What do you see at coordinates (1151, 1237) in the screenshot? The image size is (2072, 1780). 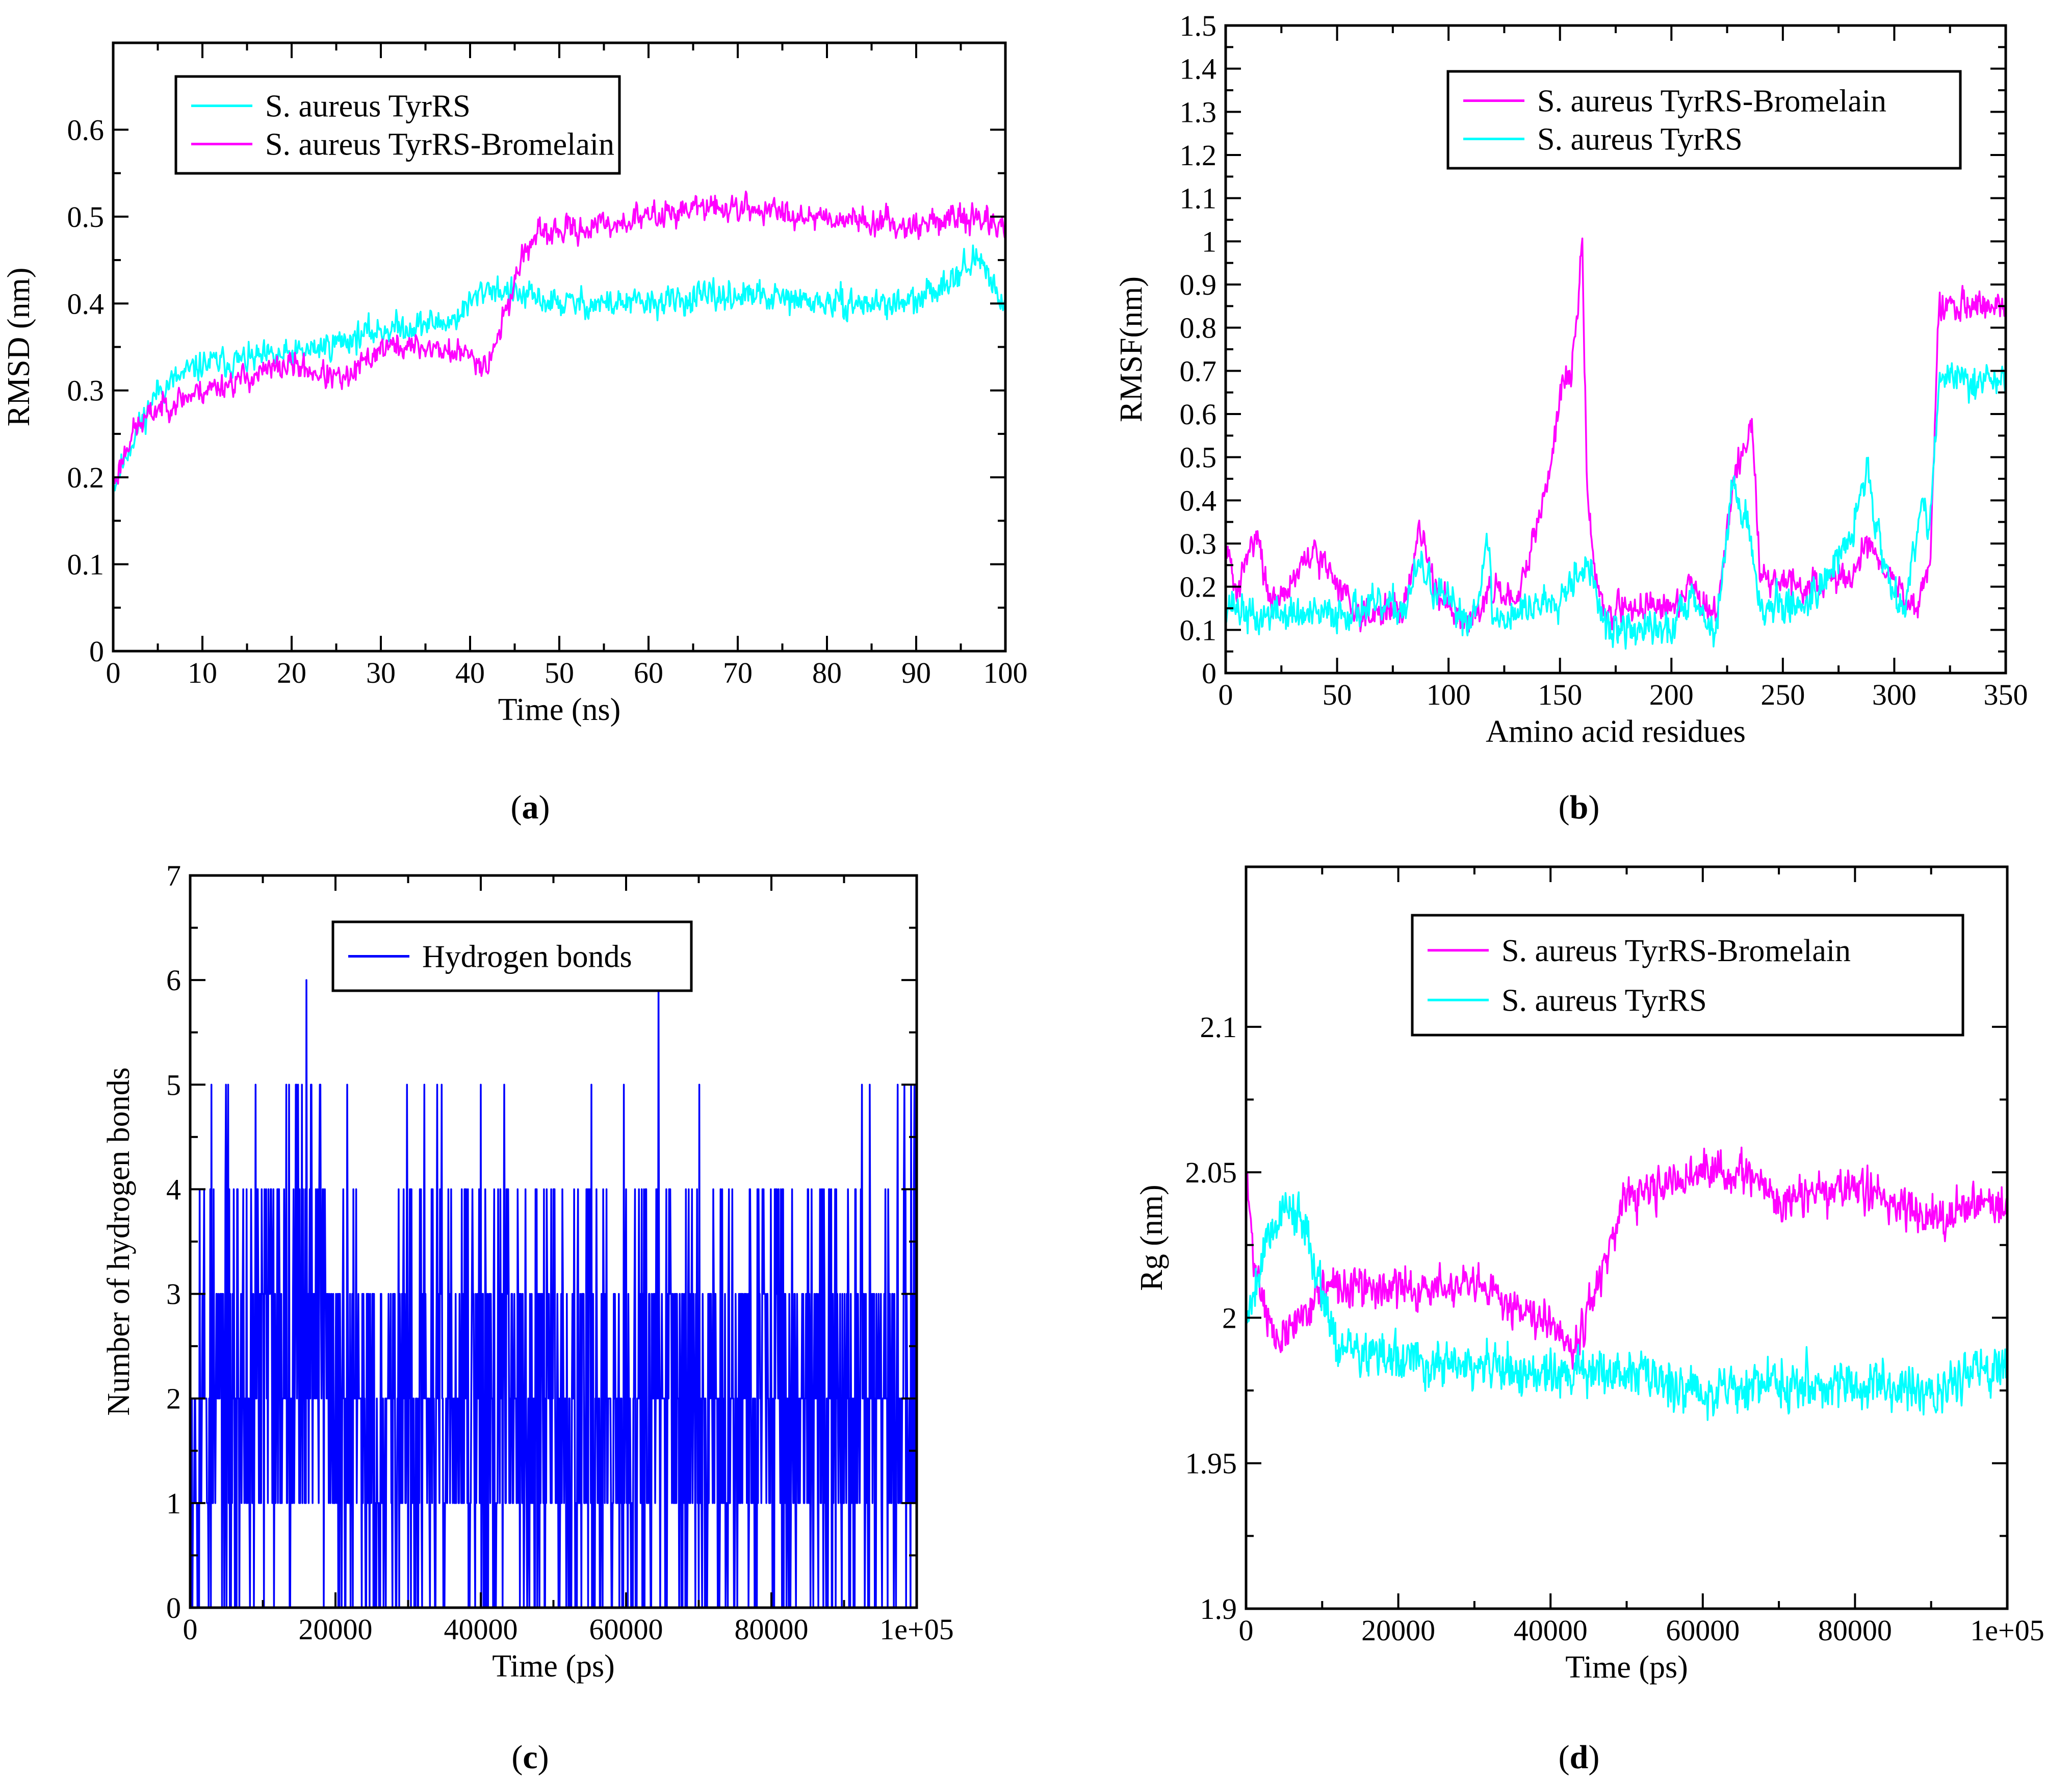 I see `y-axis-label-d: Rg (nm)` at bounding box center [1151, 1237].